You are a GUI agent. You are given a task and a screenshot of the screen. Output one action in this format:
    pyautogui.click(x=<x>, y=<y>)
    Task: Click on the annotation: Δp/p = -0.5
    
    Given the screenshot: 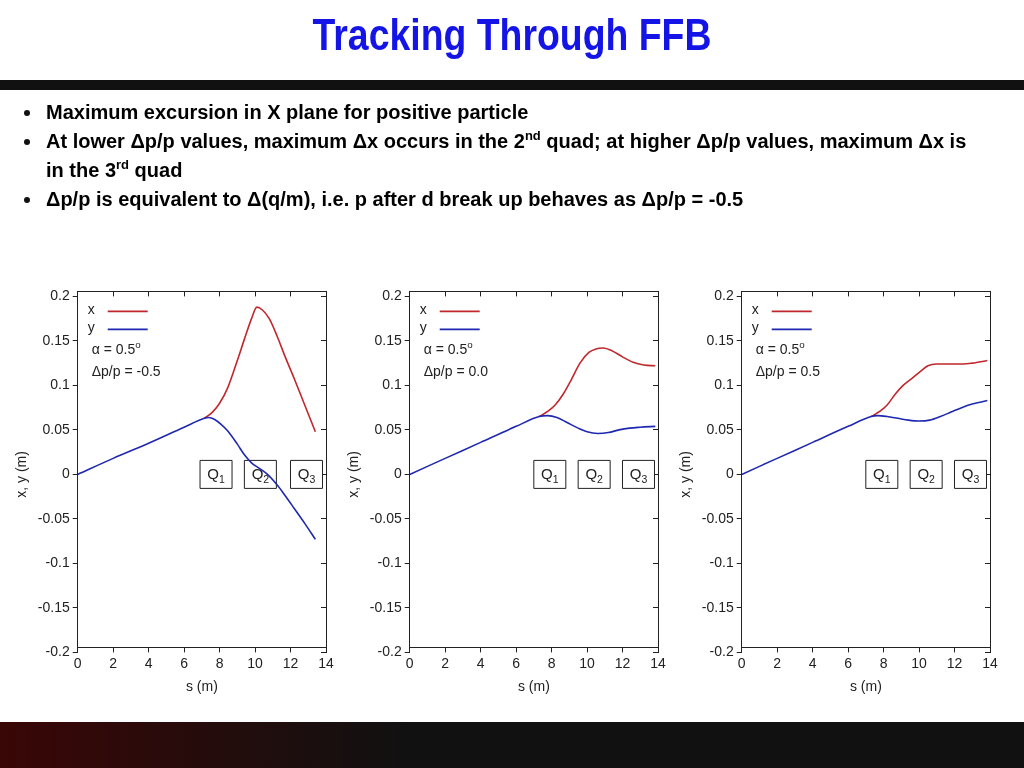 What is the action you would take?
    pyautogui.click(x=126, y=371)
    